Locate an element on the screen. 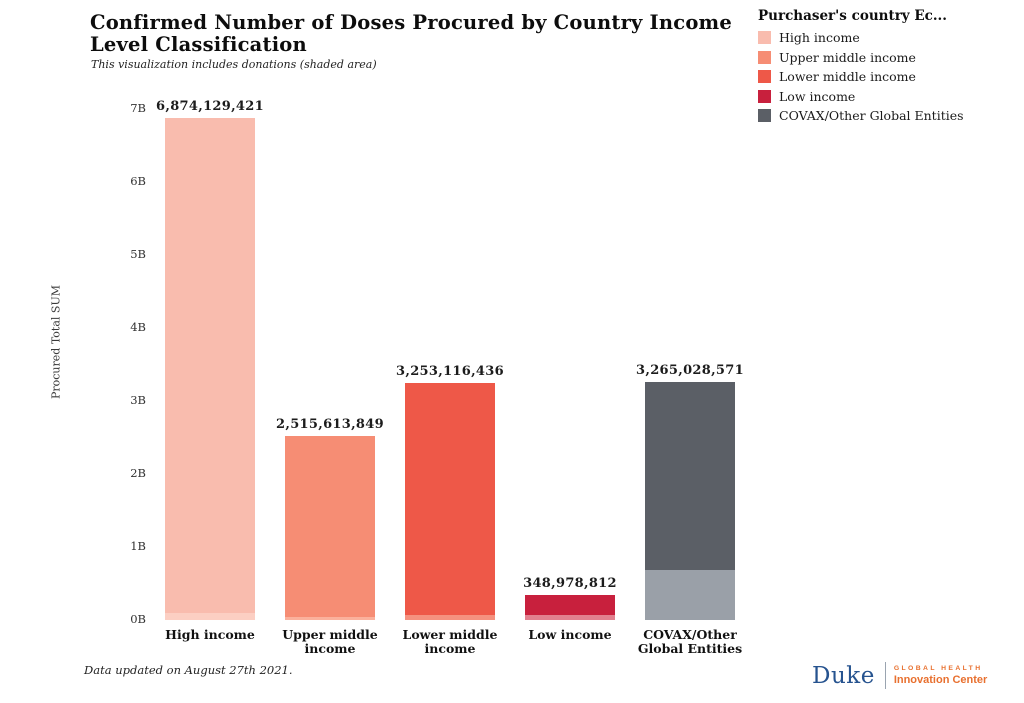 This screenshot has width=1024, height=703. y-axis-tick-label: 3B is located at coordinates (138, 400).